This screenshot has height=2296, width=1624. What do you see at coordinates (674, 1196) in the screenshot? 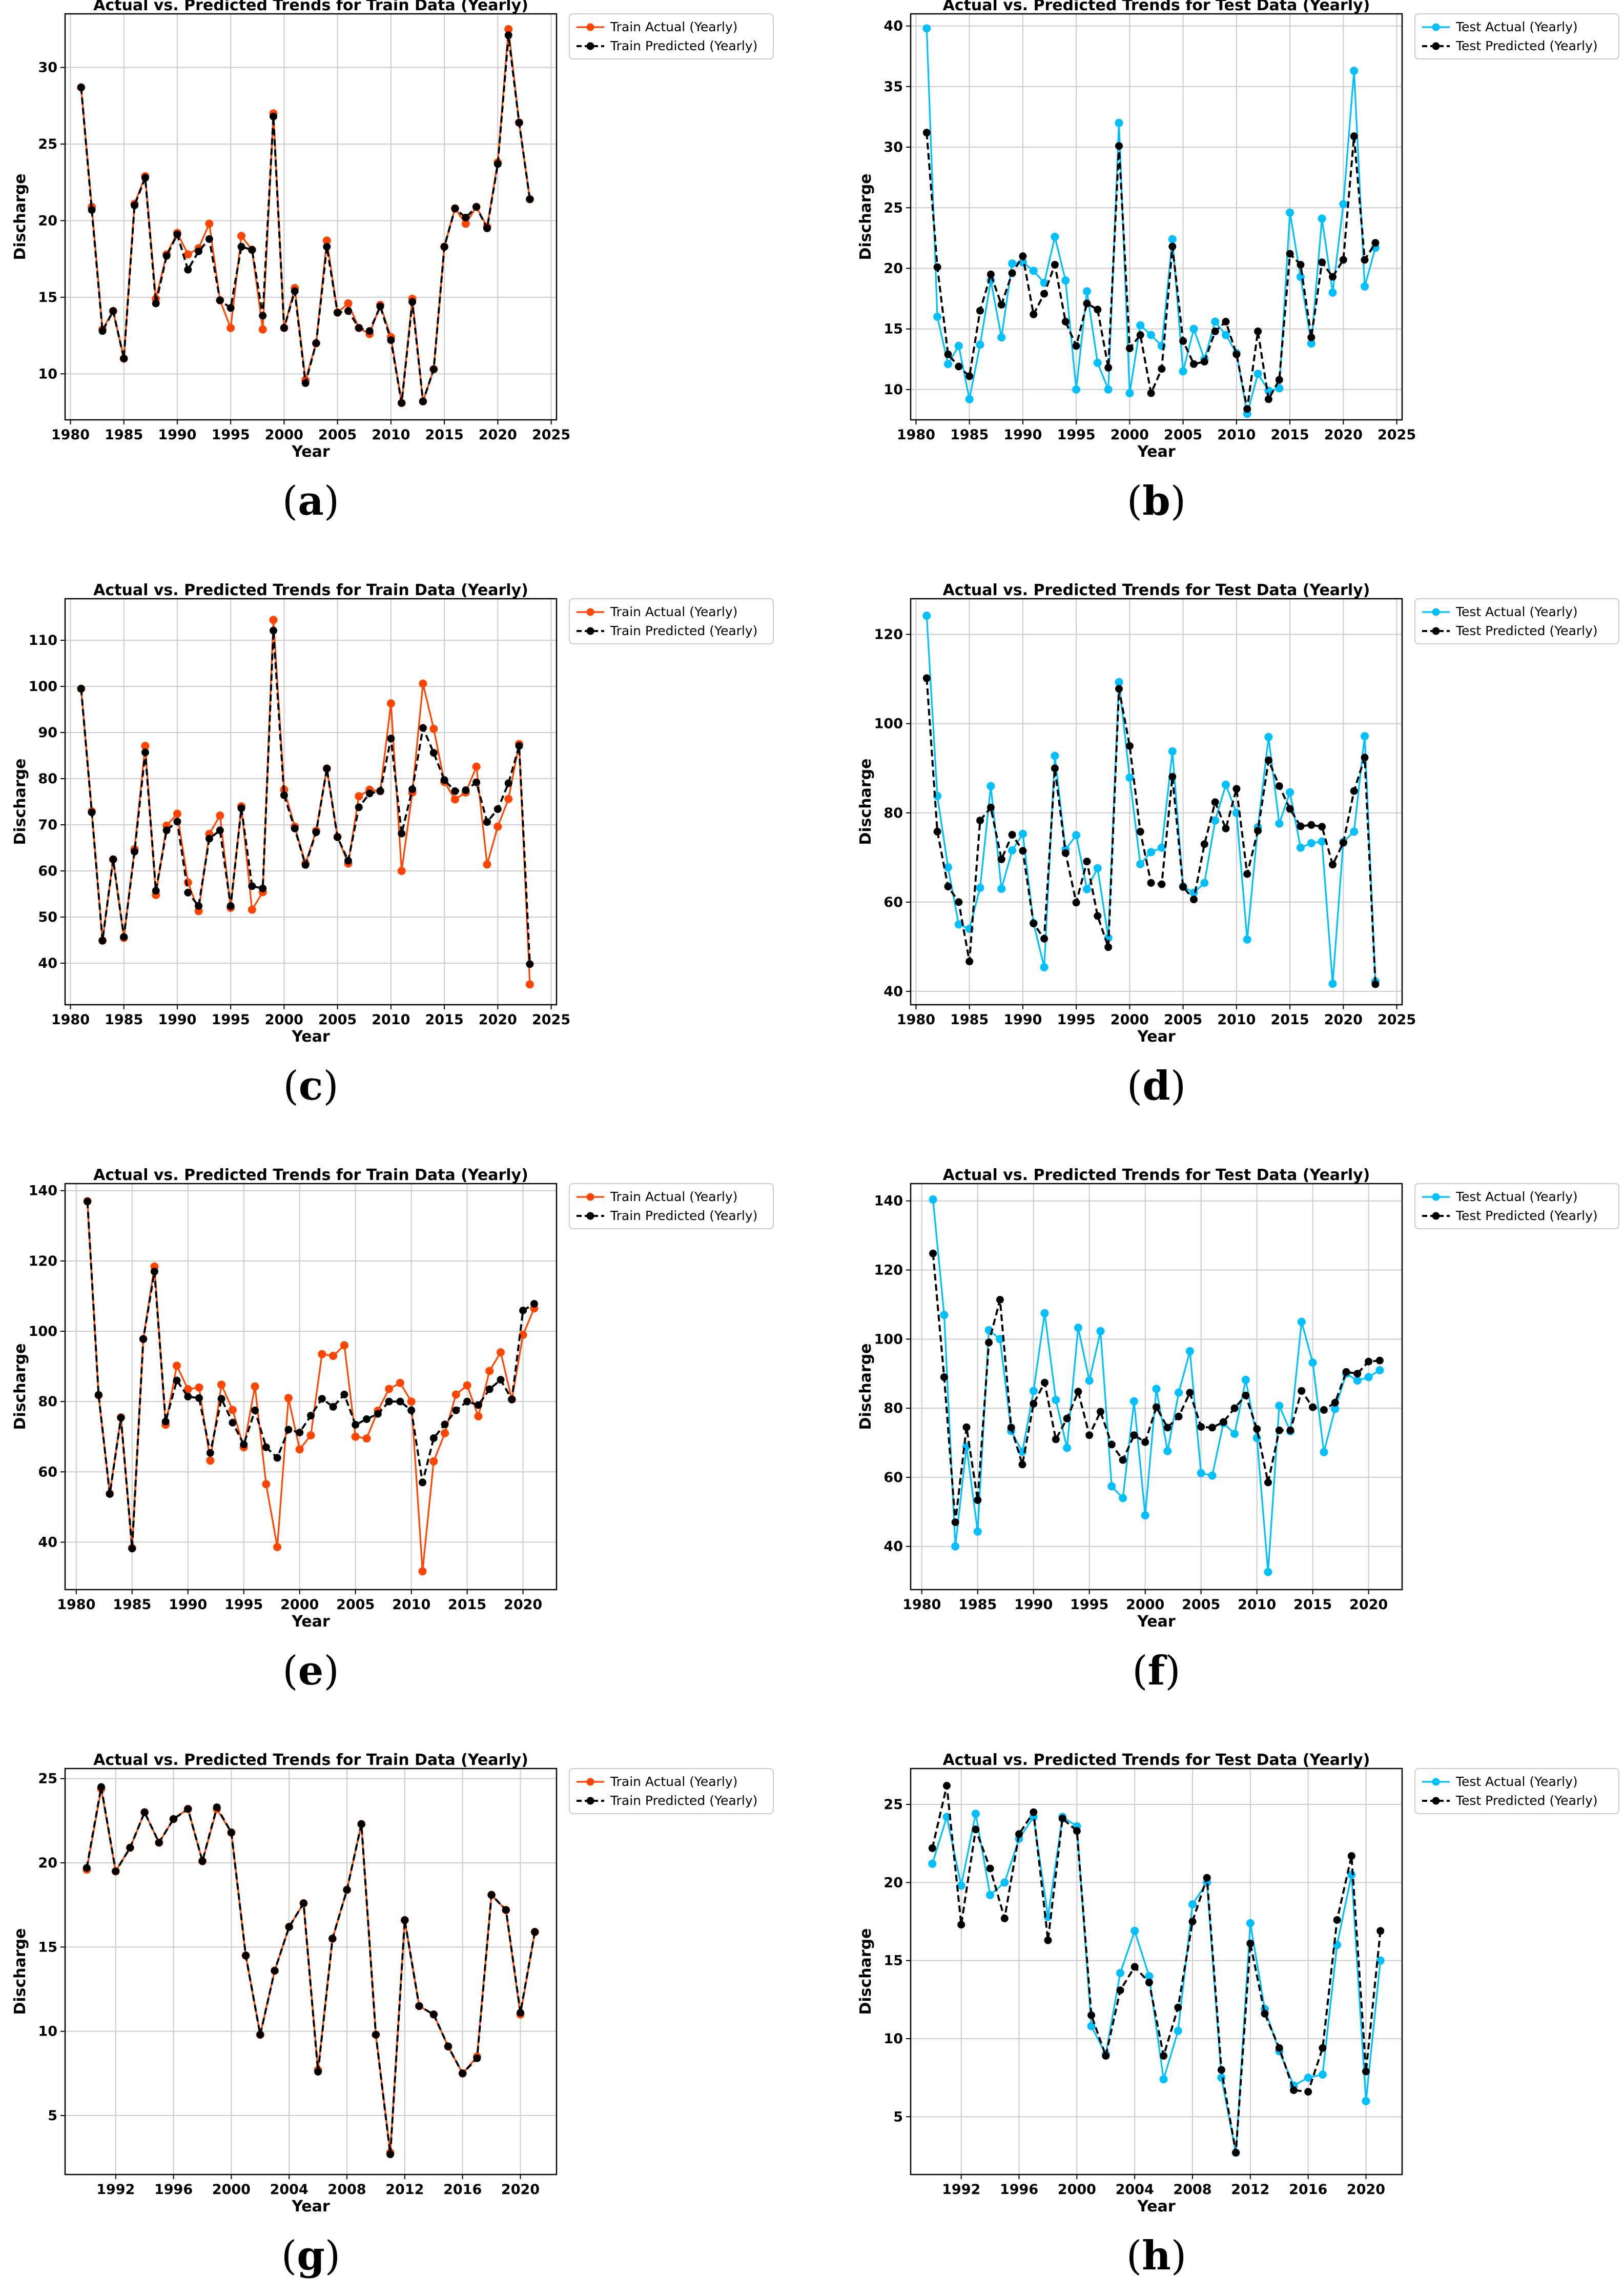
I see `legend-label-actual: Train Actual (Yearly)` at bounding box center [674, 1196].